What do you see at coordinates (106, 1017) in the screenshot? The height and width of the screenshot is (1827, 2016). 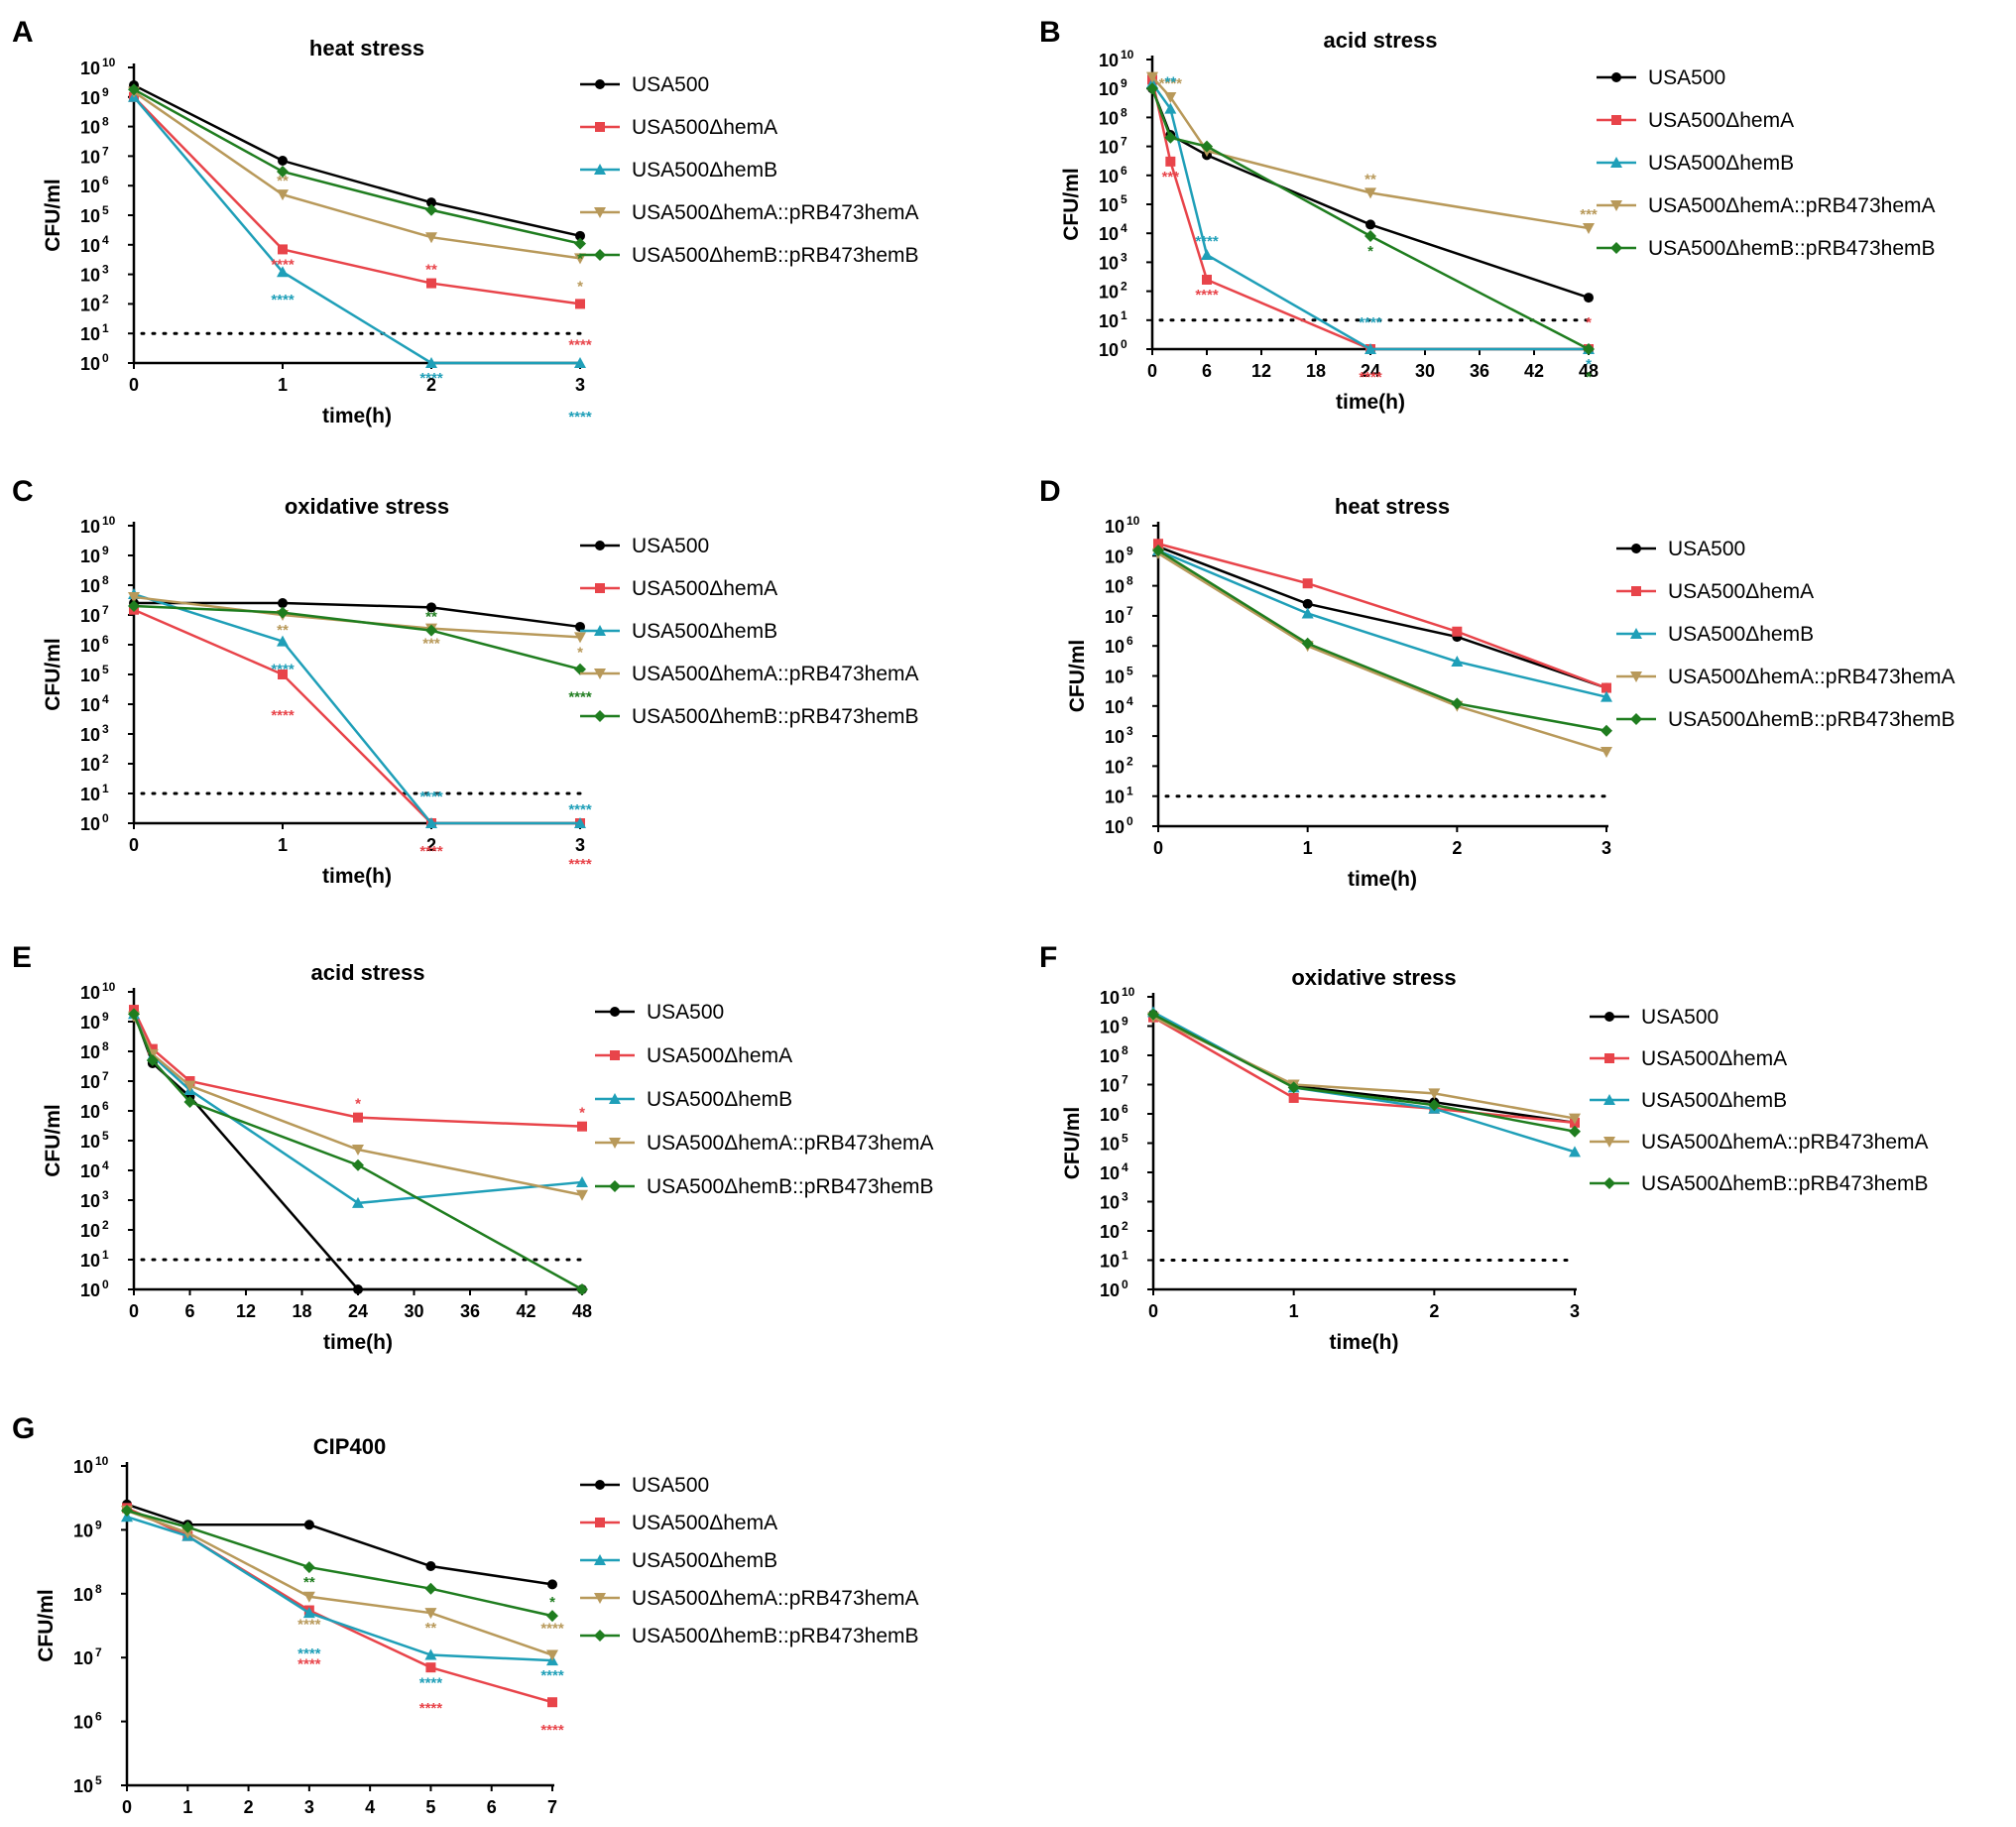 I see `y-tick-exponent: 9` at bounding box center [106, 1017].